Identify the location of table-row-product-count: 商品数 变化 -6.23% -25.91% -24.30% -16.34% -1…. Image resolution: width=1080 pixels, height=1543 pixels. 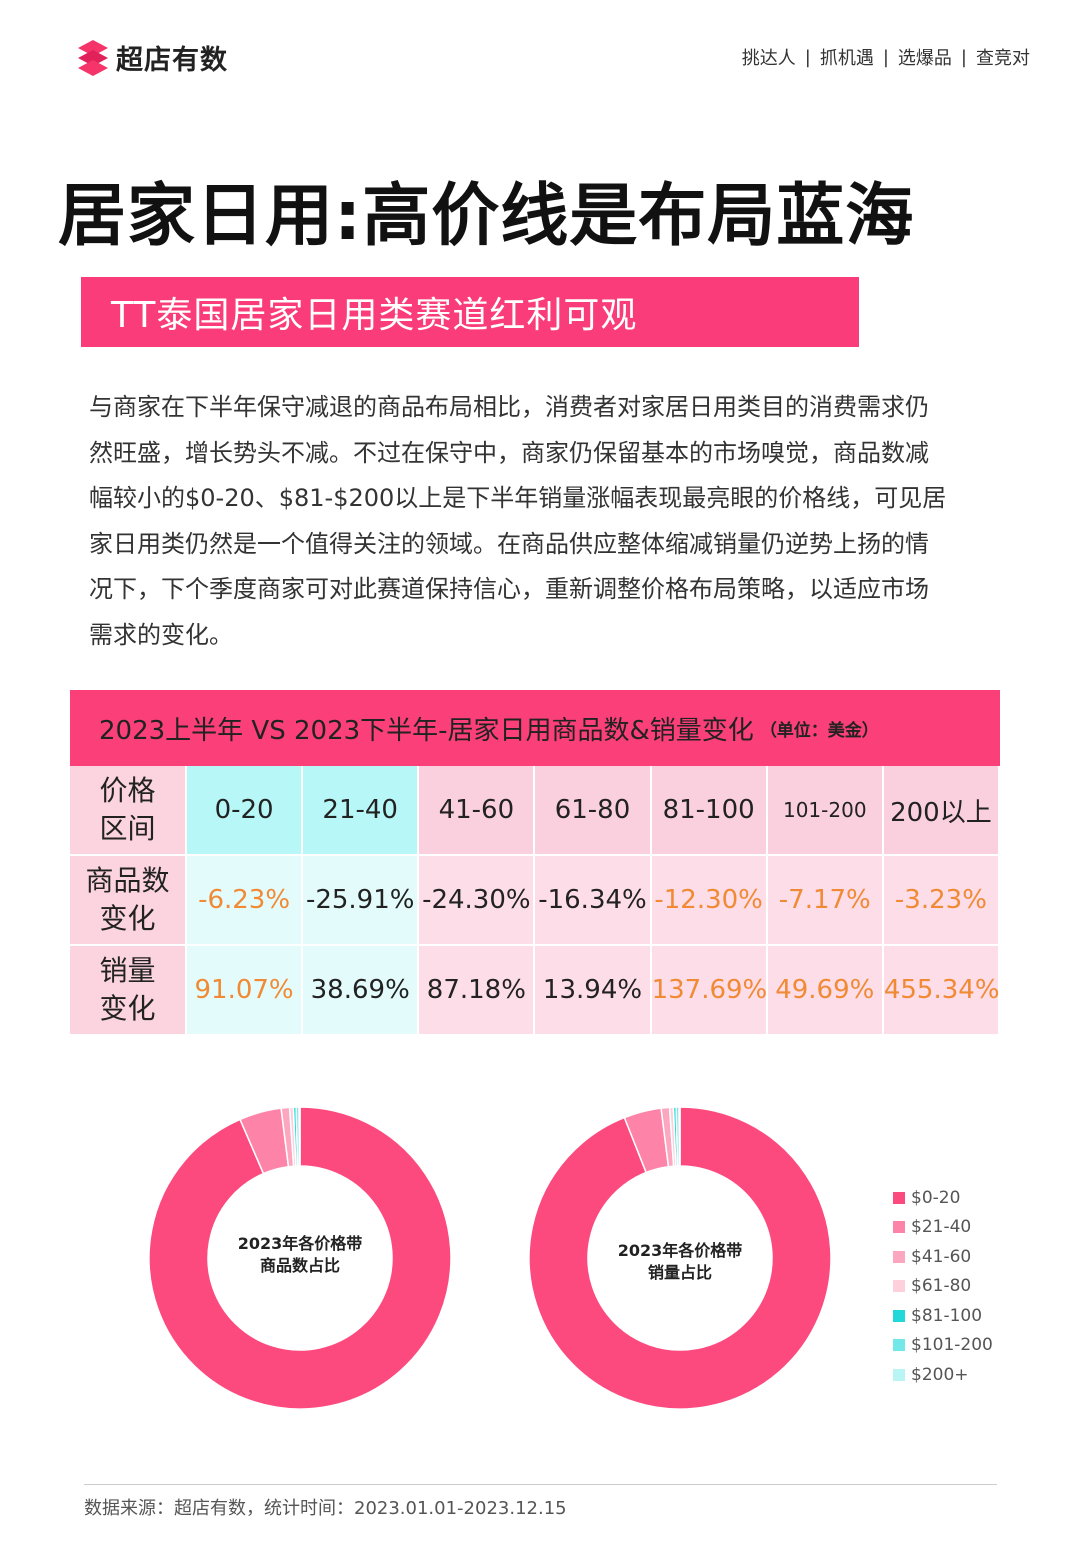
(535, 900).